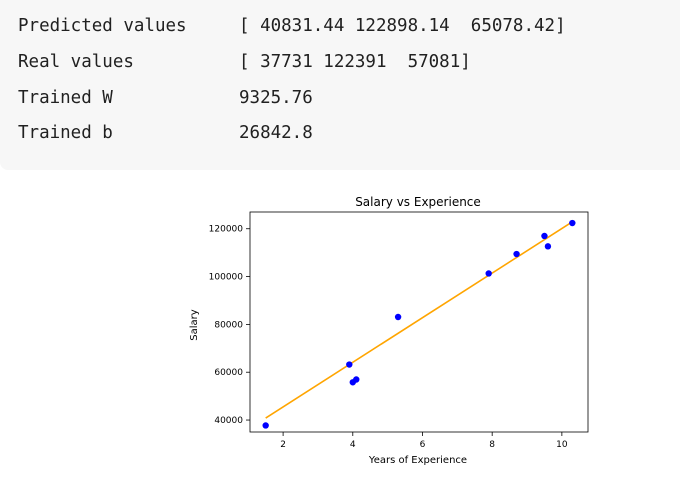 This screenshot has width=680, height=485. Describe the element at coordinates (353, 445) in the screenshot. I see `x-tick-label: 4` at that location.